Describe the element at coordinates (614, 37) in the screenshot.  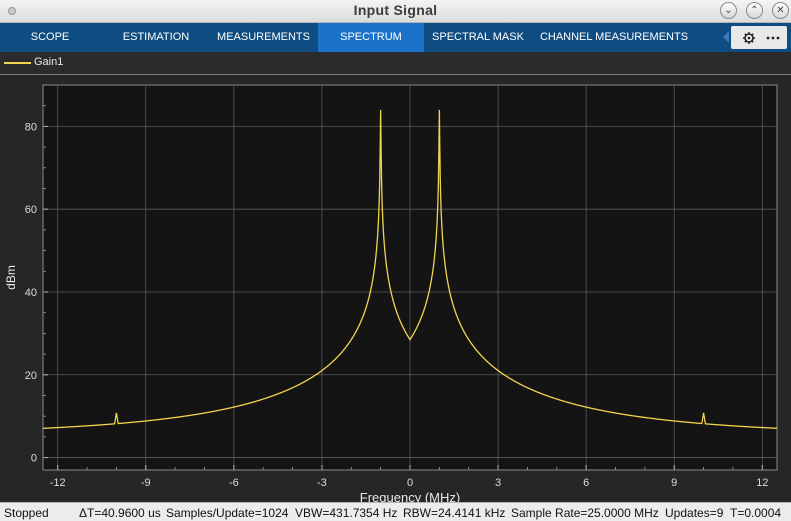
I see `tab-channel-measurements: CHANNEL MEASUREMENTS` at that location.